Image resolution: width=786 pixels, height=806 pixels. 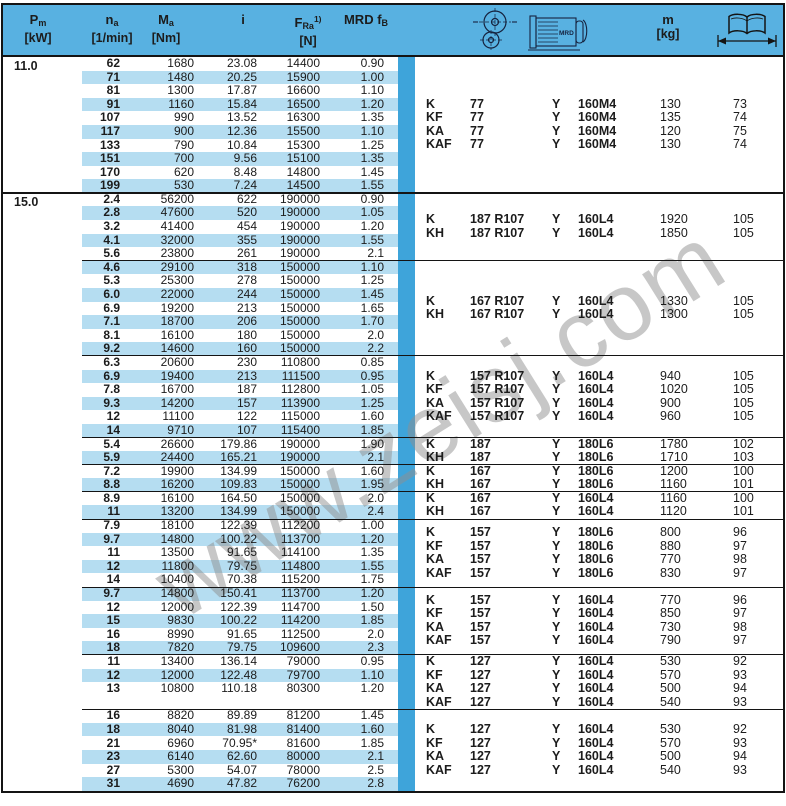 What do you see at coordinates (670, 769) in the screenshot?
I see `mass-cell: 540` at bounding box center [670, 769].